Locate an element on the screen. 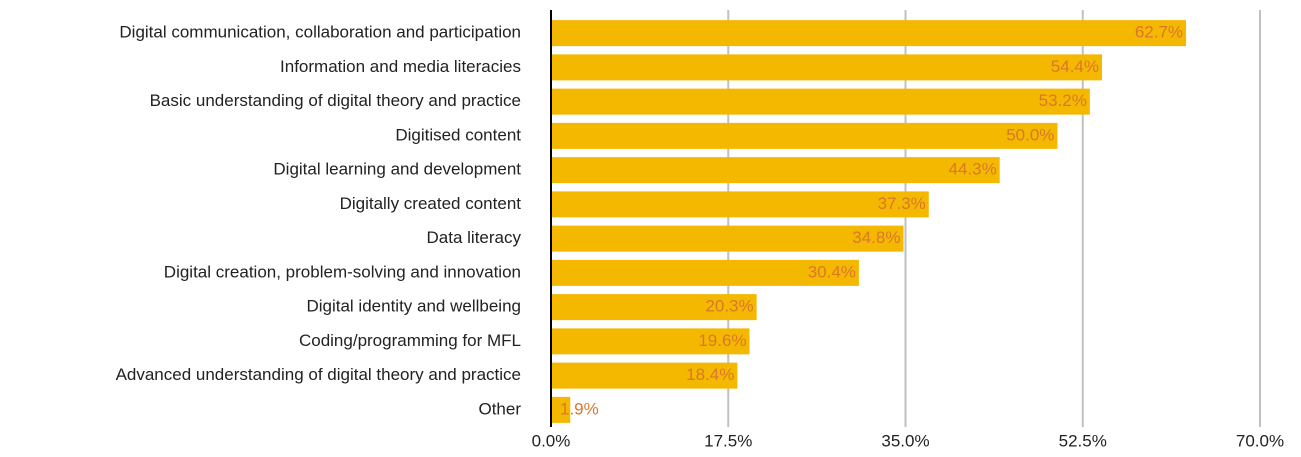 The image size is (1301, 457). x-tick-label: 17.5% is located at coordinates (728, 440).